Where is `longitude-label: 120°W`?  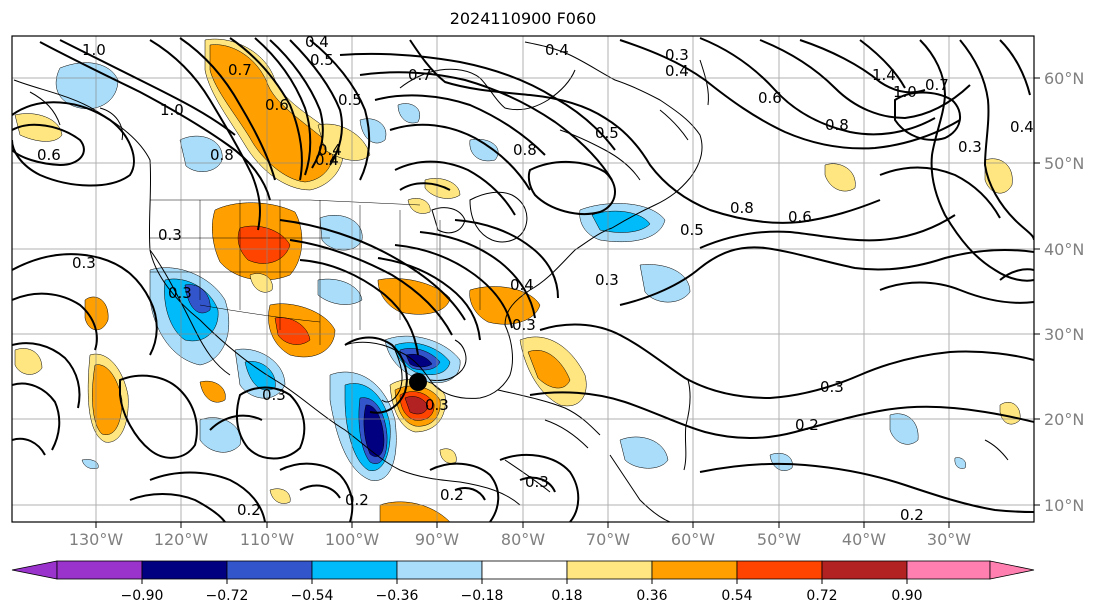 longitude-label: 120°W is located at coordinates (181, 539).